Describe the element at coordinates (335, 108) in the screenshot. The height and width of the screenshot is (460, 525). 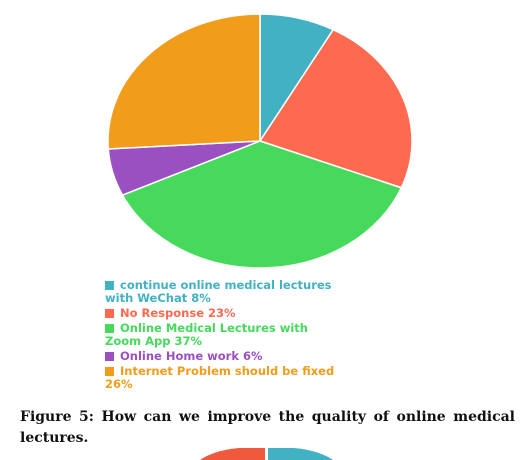
I see `pie-slice-no-response` at that location.